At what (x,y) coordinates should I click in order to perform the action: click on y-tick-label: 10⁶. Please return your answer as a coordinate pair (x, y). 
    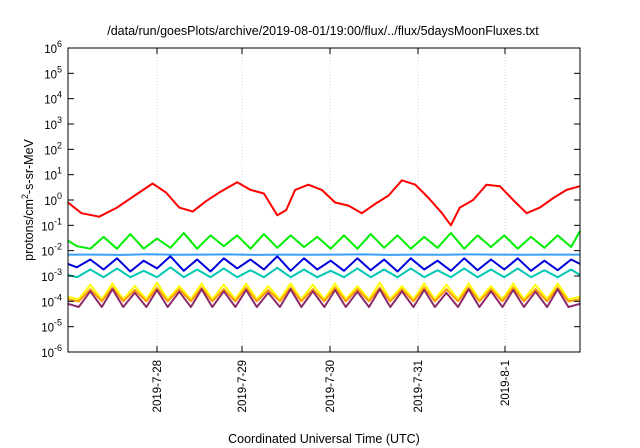
    Looking at the image, I should click on (53, 47).